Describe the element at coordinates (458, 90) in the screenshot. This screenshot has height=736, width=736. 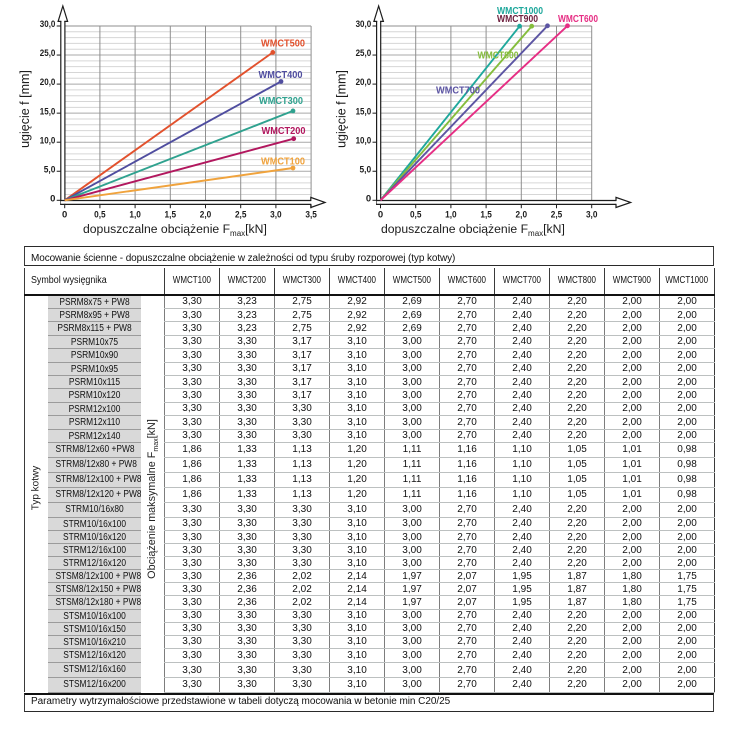
I see `svg-text: WMCT700` at that location.